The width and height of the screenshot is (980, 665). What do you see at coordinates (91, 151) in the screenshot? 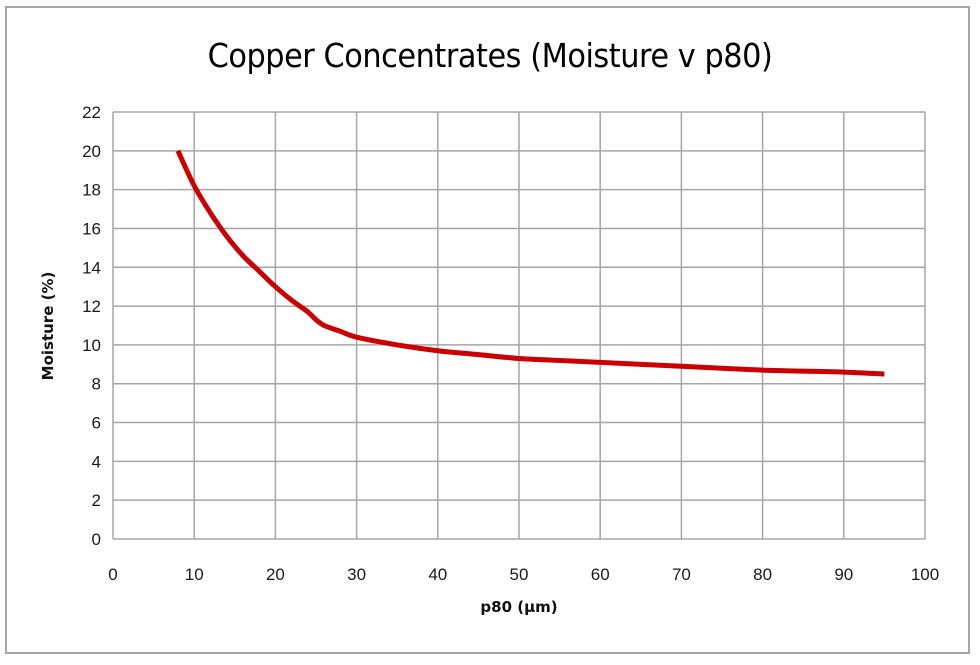
I see `y-tick-label: 20` at bounding box center [91, 151].